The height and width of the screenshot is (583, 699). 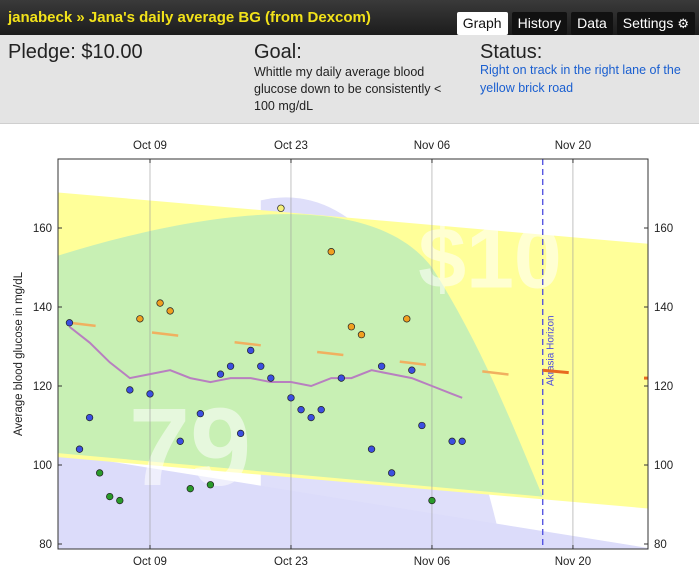 What do you see at coordinates (265, 362) in the screenshot?
I see `moving-average-line` at bounding box center [265, 362].